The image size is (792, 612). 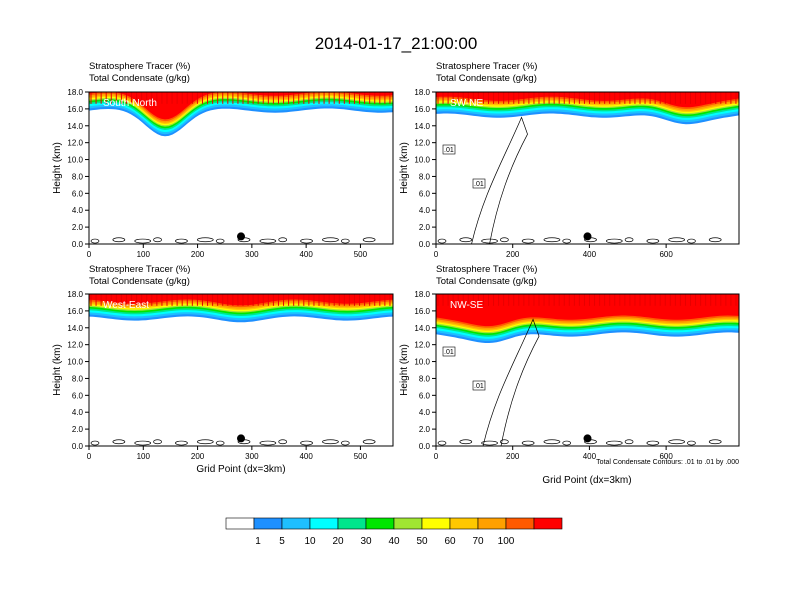 I want to click on colorbar-label: 40, so click(x=394, y=541).